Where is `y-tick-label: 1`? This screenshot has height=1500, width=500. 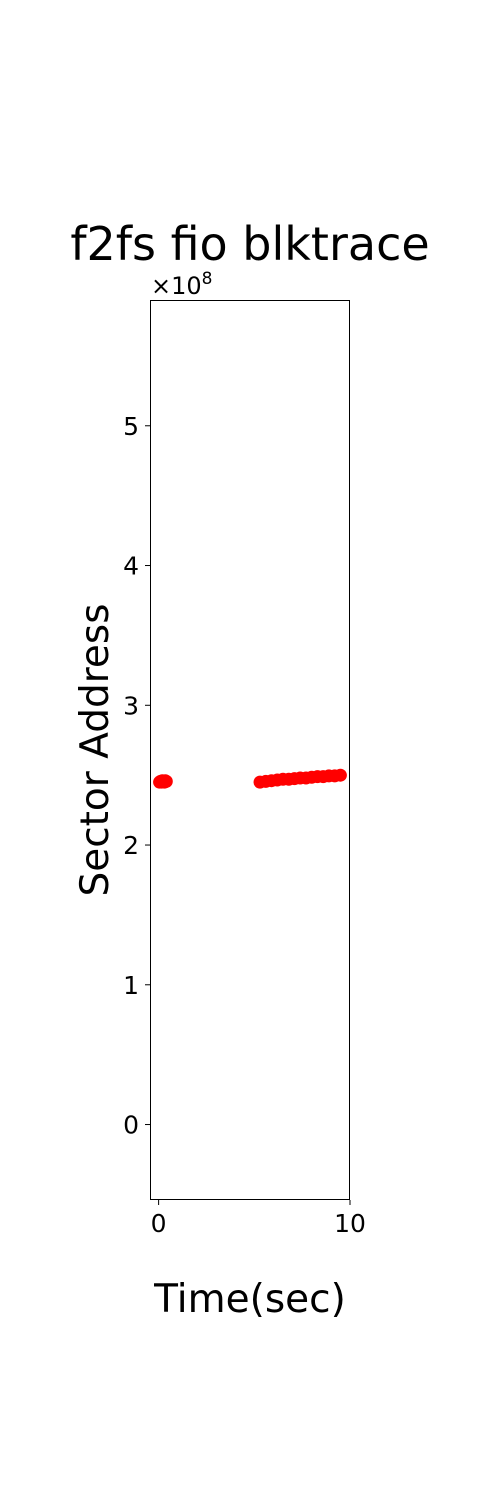 y-tick-label: 1 is located at coordinates (131, 985).